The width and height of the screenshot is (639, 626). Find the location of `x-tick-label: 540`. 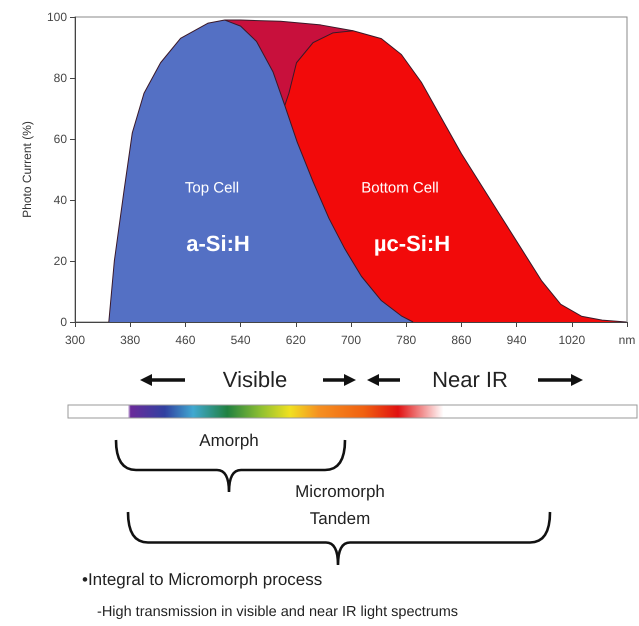

x-tick-label: 540 is located at coordinates (240, 340).